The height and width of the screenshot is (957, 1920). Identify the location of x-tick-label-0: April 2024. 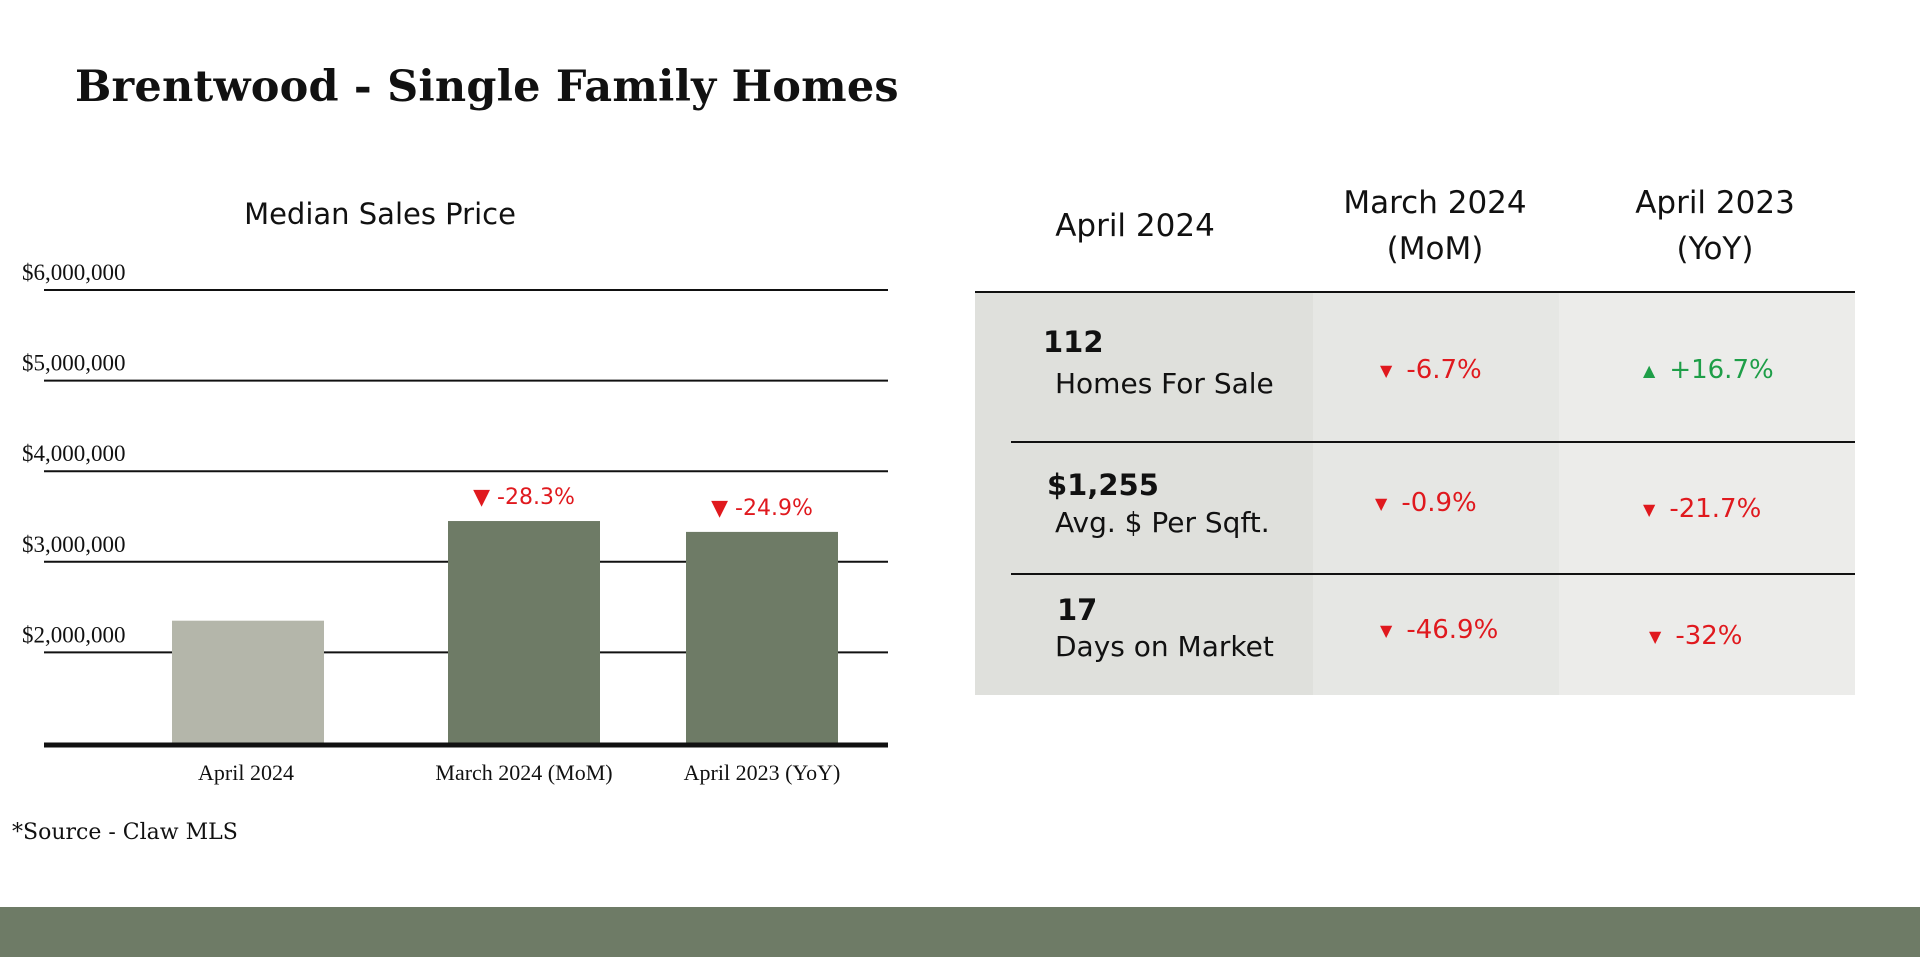
(246, 772).